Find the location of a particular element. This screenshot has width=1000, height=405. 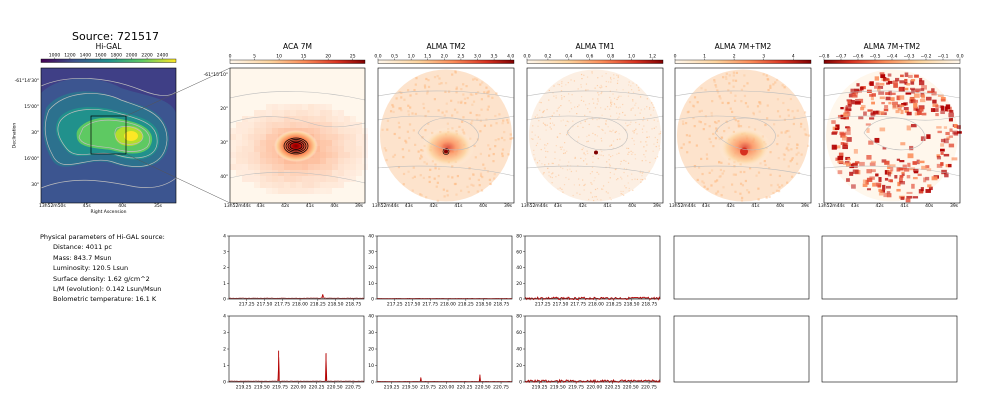

y-tick-label-1-1: 20" is located at coordinates (224, 109).